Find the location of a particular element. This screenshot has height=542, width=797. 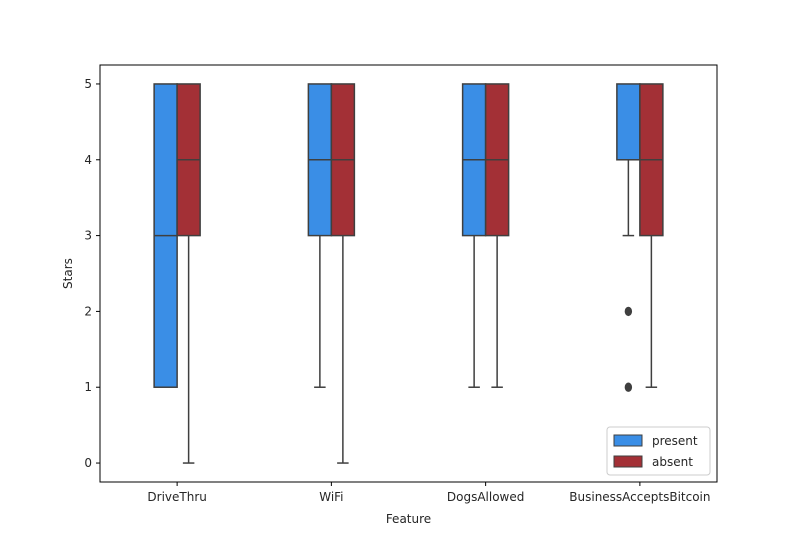

x-tick-label: BusinessAcceptsBitcoin is located at coordinates (639, 497).